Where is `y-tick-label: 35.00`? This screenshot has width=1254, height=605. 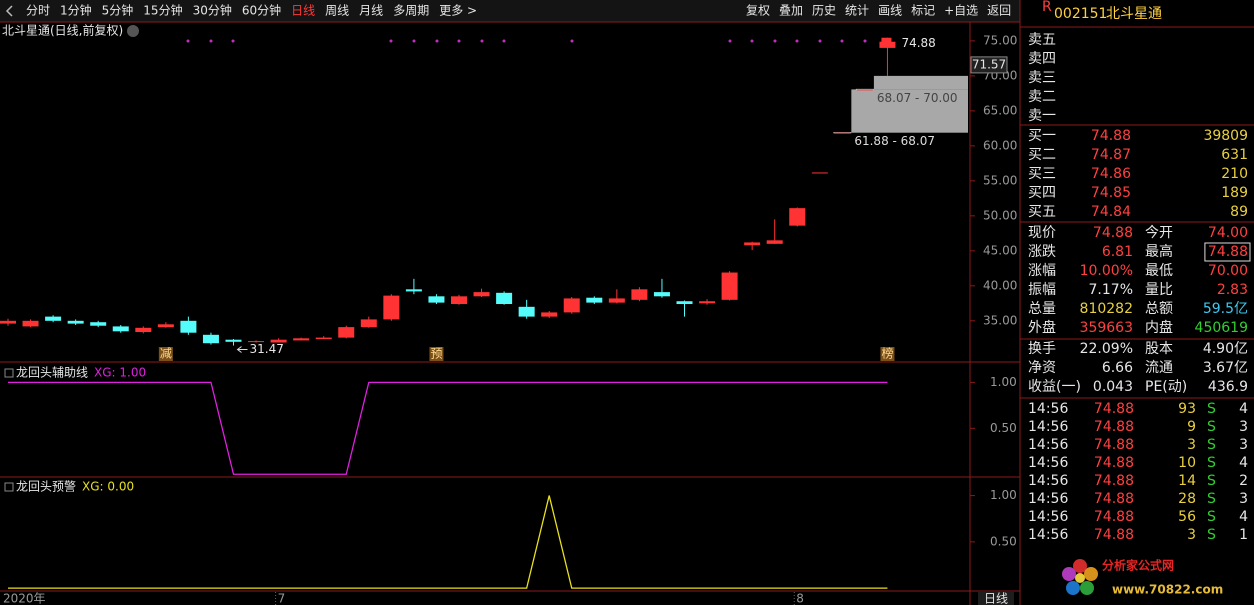 y-tick-label: 35.00 is located at coordinates (1000, 320).